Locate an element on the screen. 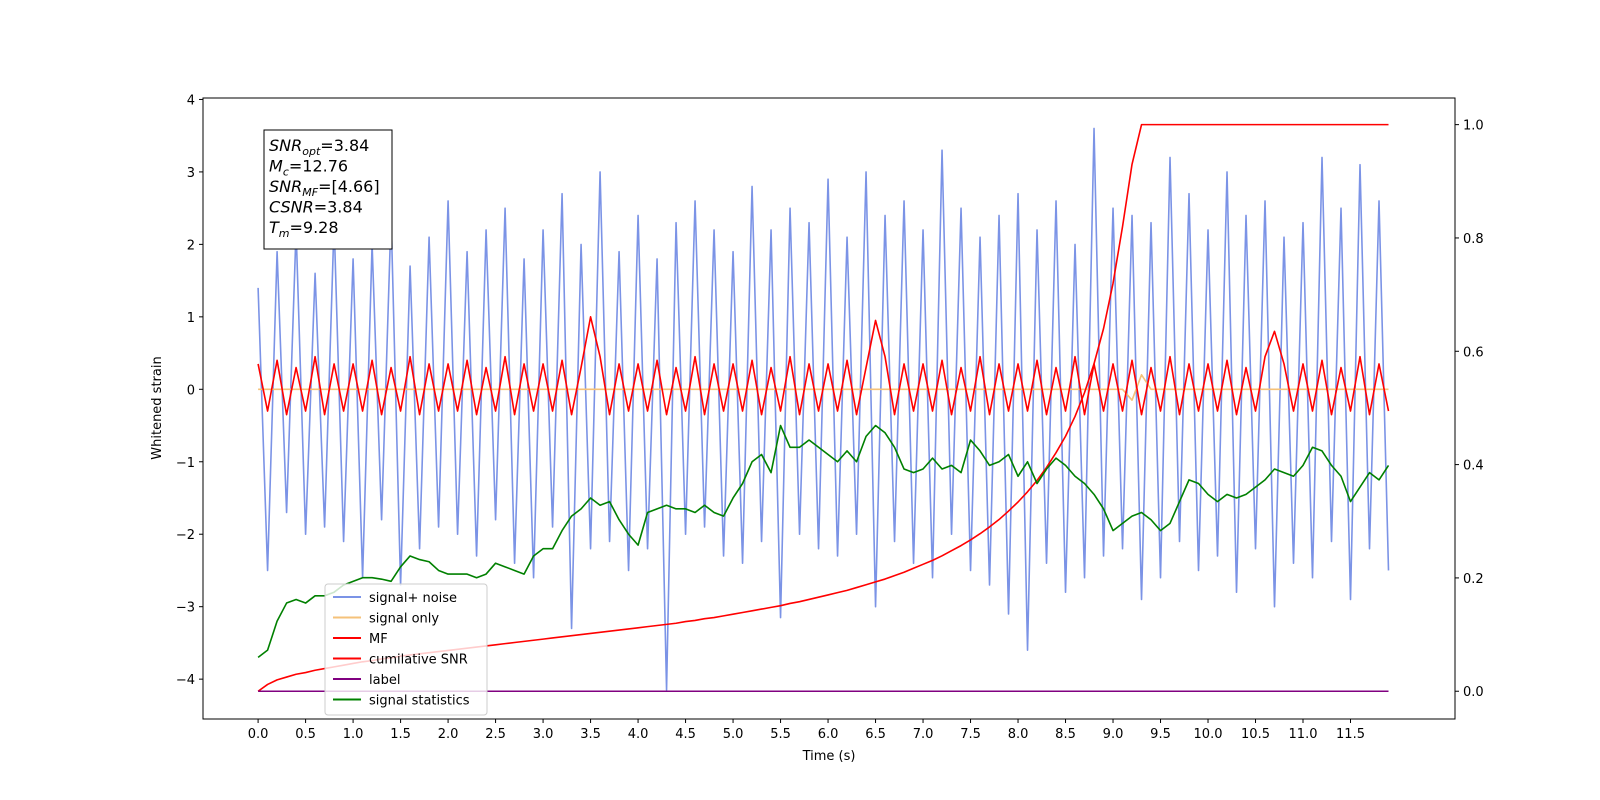 This screenshot has width=1600, height=800. x-tick-label: 3.5 is located at coordinates (590, 734).